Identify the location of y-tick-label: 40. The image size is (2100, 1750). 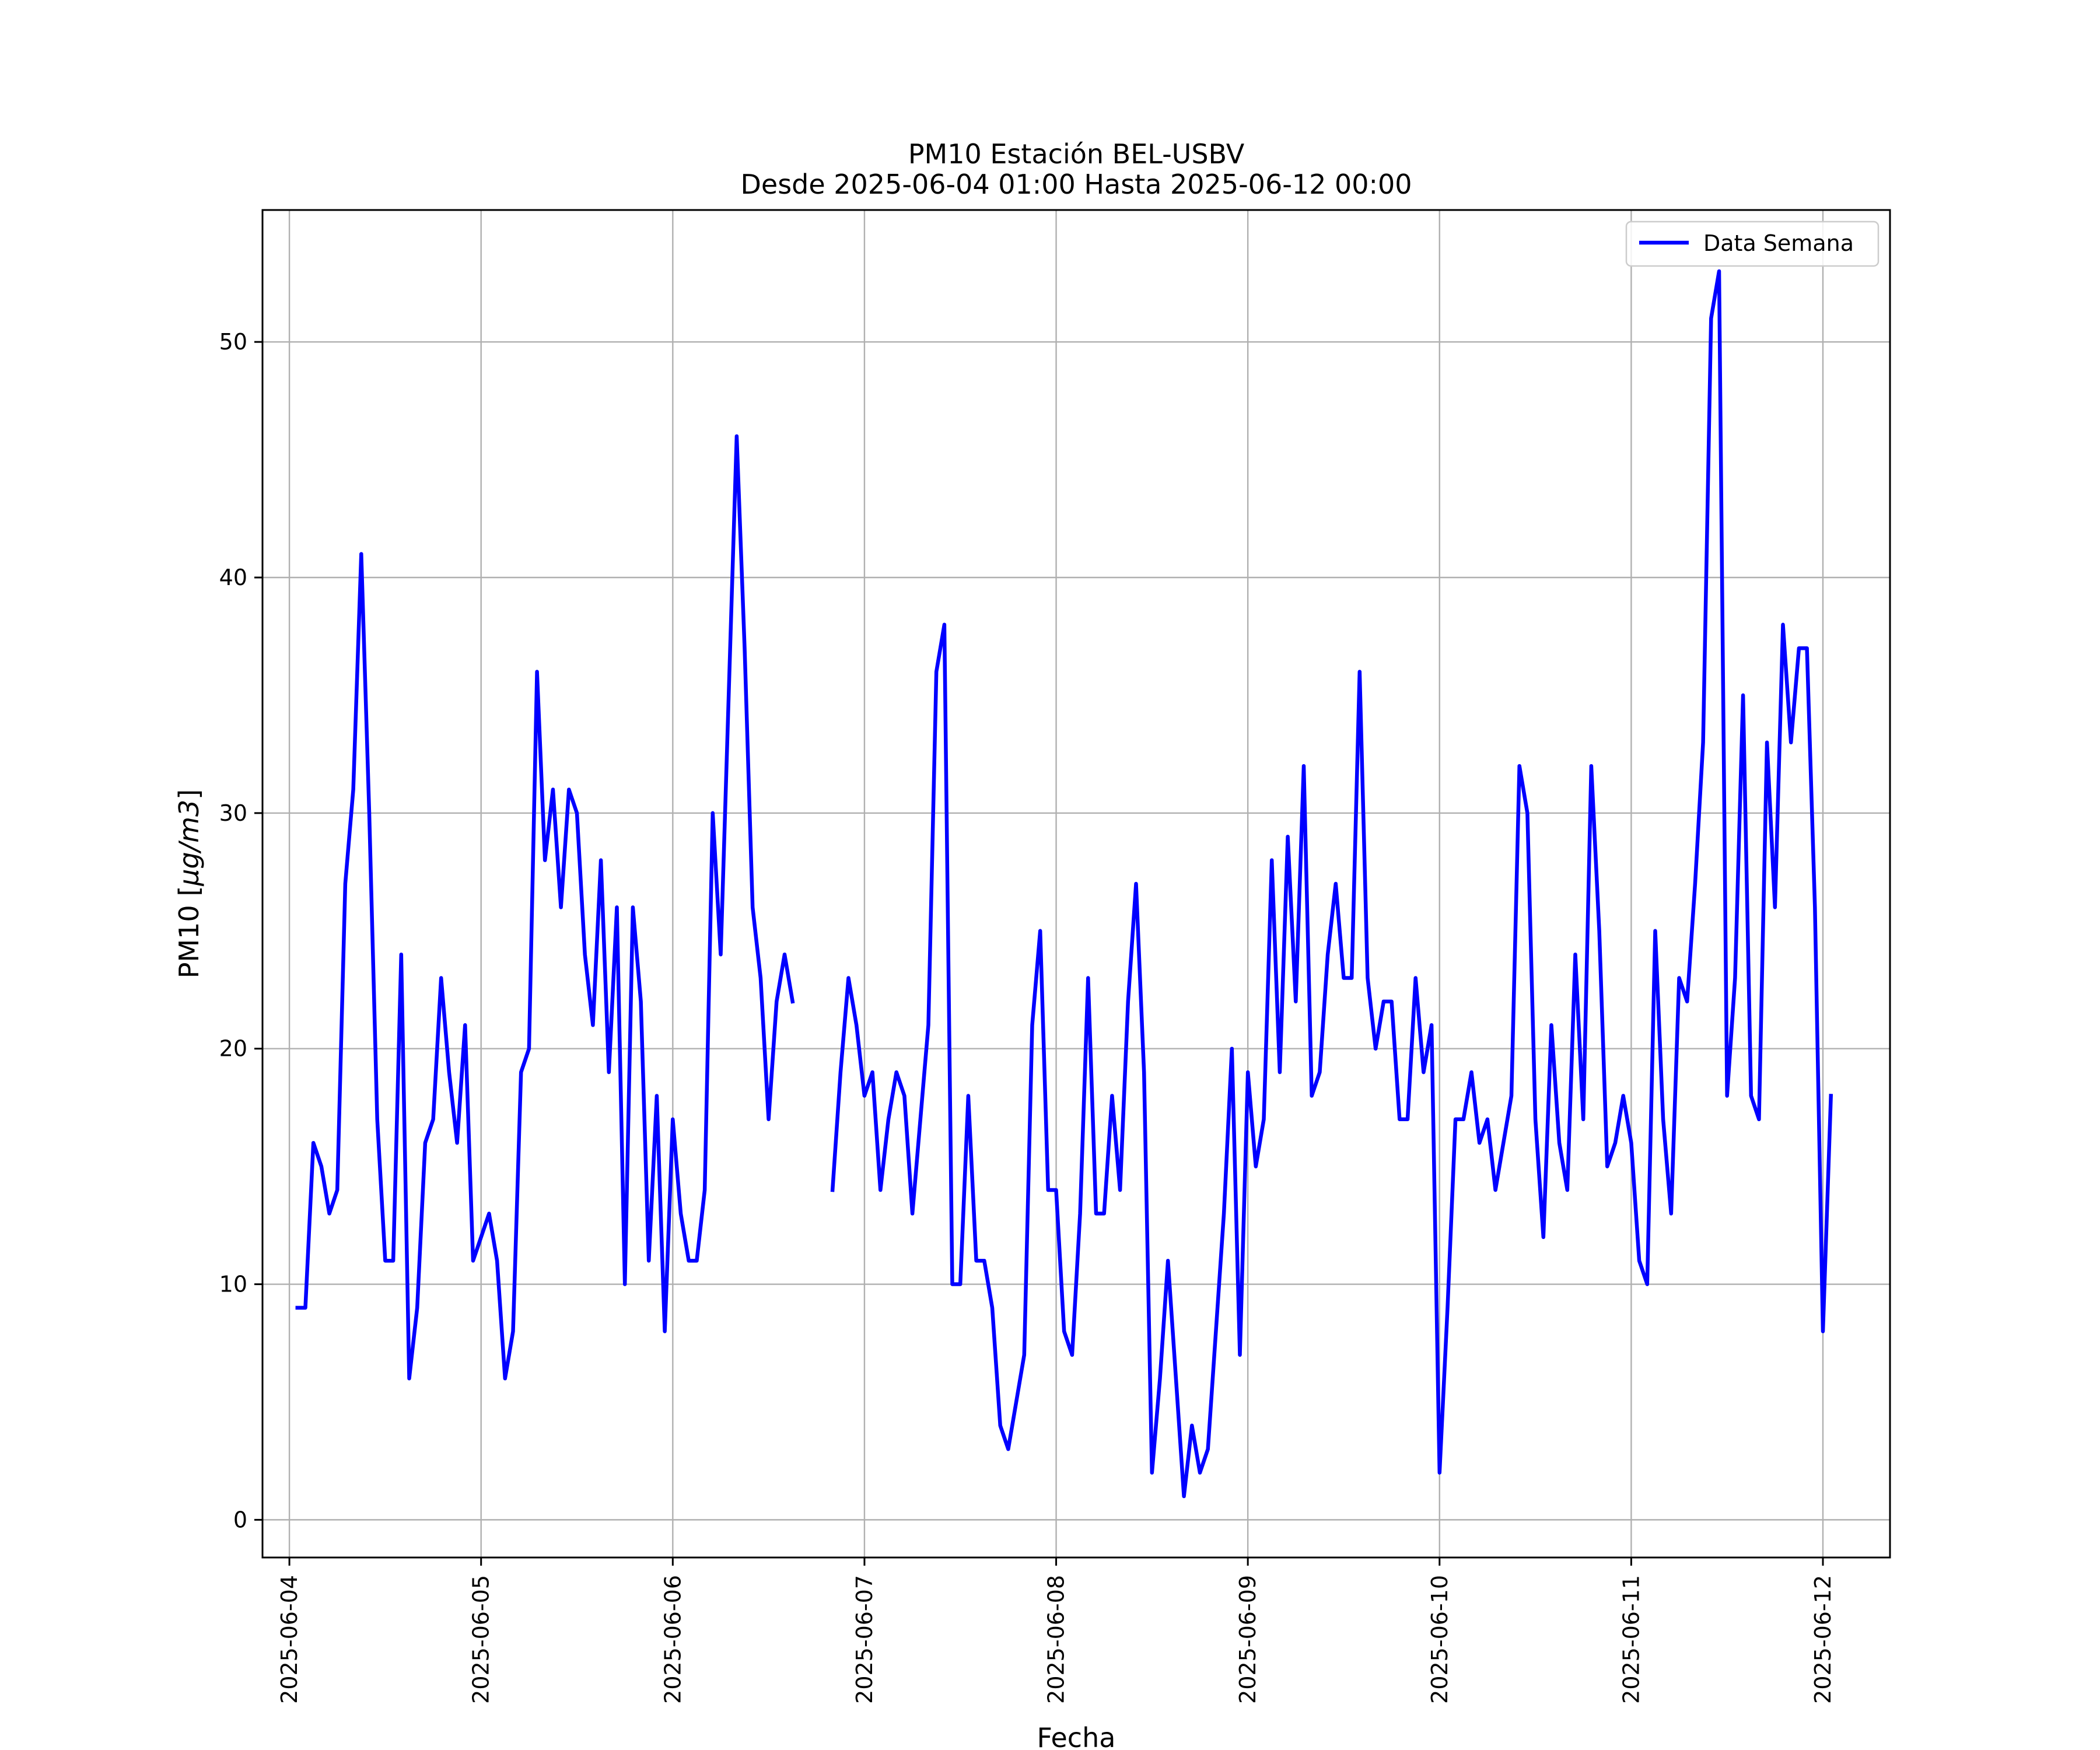
(233, 577).